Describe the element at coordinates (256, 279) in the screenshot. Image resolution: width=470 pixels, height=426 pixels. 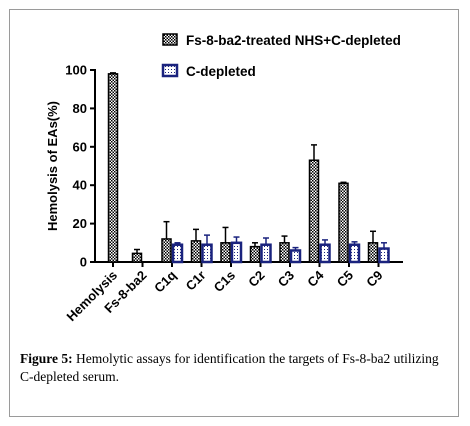
I see `x-tick-label: C2` at that location.